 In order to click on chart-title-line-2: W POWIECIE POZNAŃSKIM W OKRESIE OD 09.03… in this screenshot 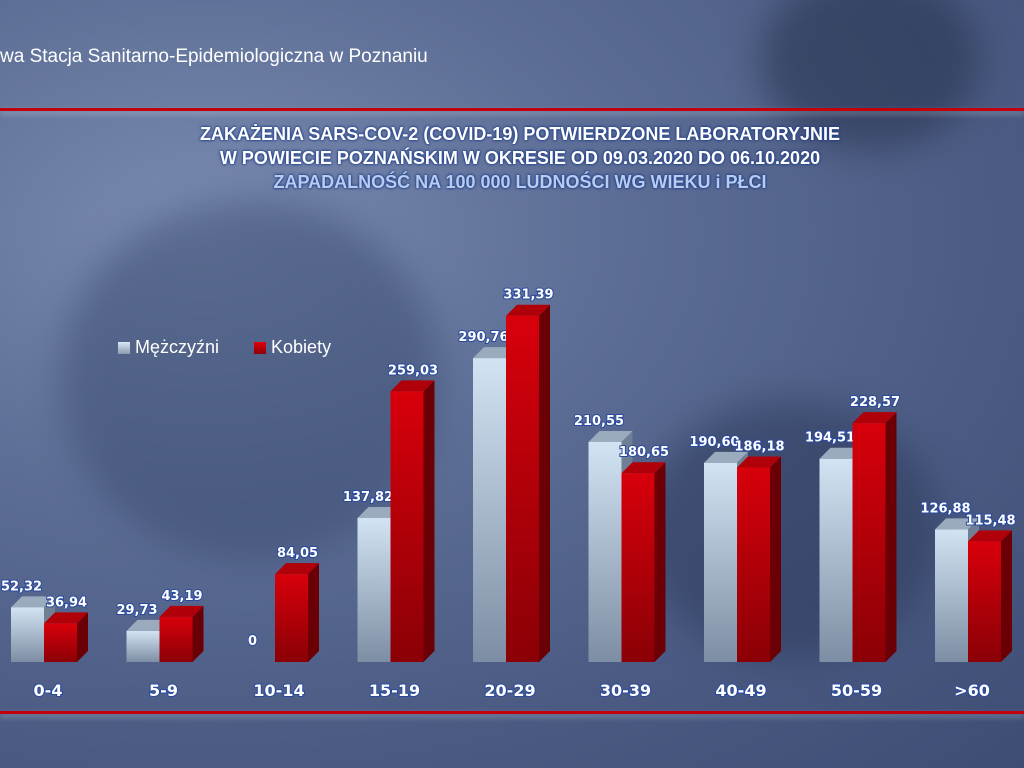, I will do `click(520, 158)`.